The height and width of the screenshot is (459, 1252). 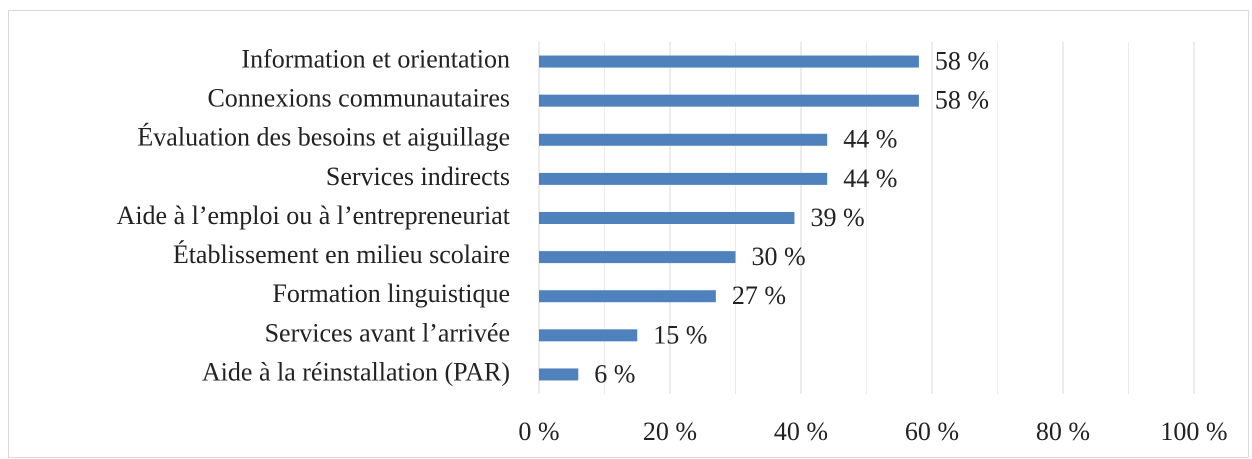 What do you see at coordinates (323, 137) in the screenshot?
I see `y-tick-label: Évaluation des besoins et aiguillage` at bounding box center [323, 137].